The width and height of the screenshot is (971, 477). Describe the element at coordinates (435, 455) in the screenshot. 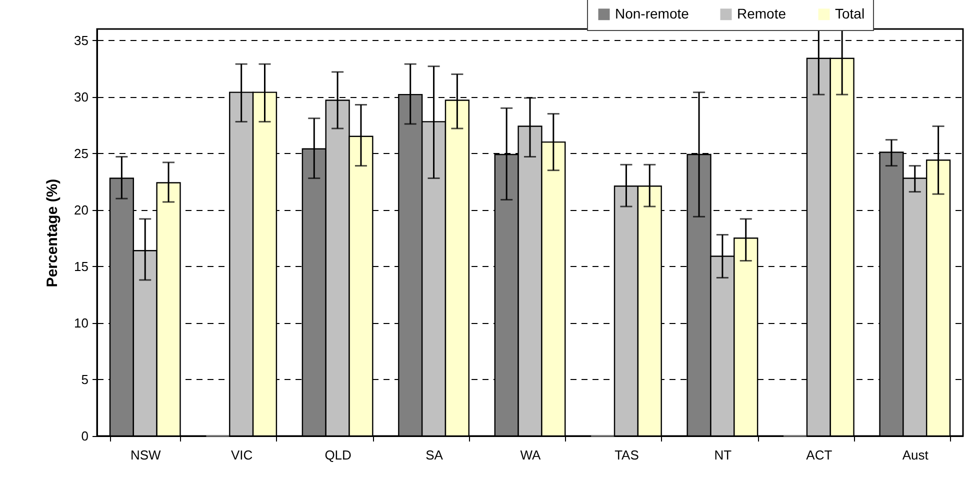

I see `x-tick-label: SA` at that location.